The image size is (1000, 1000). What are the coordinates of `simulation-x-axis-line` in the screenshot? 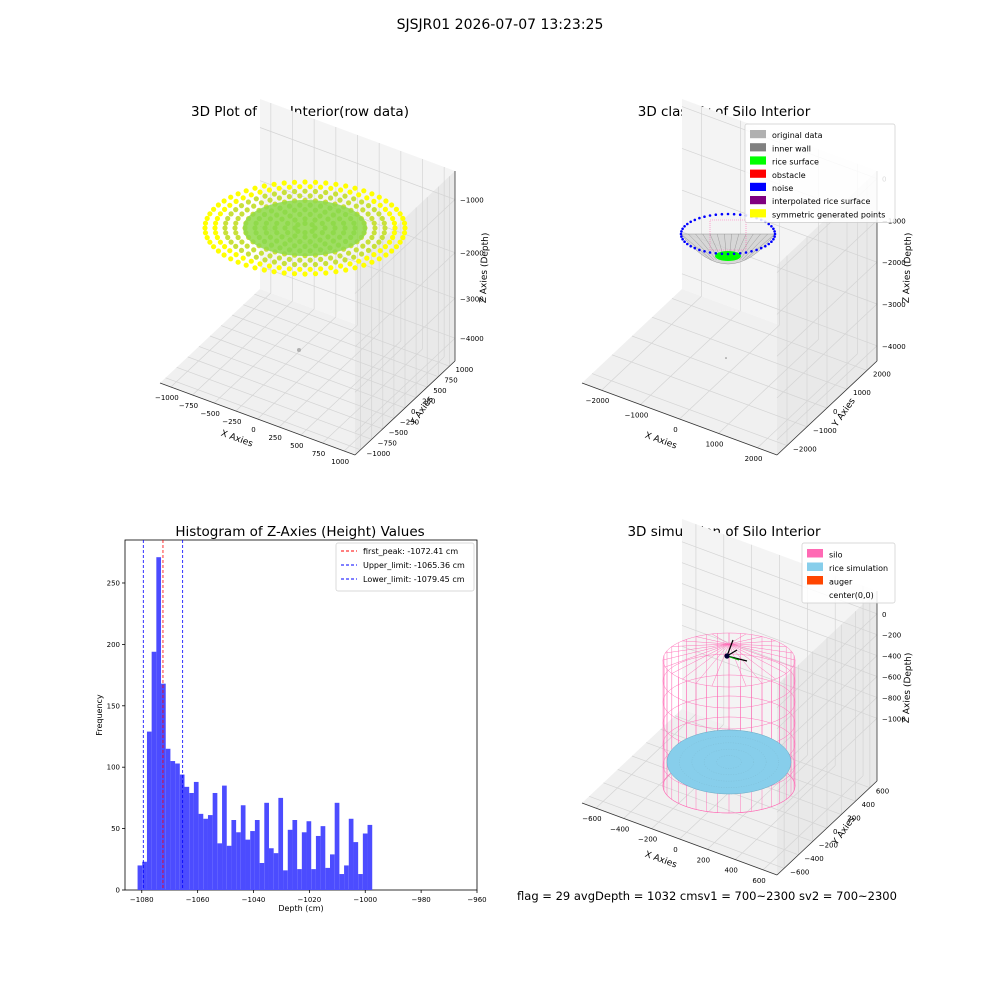 It's located at (679, 839).